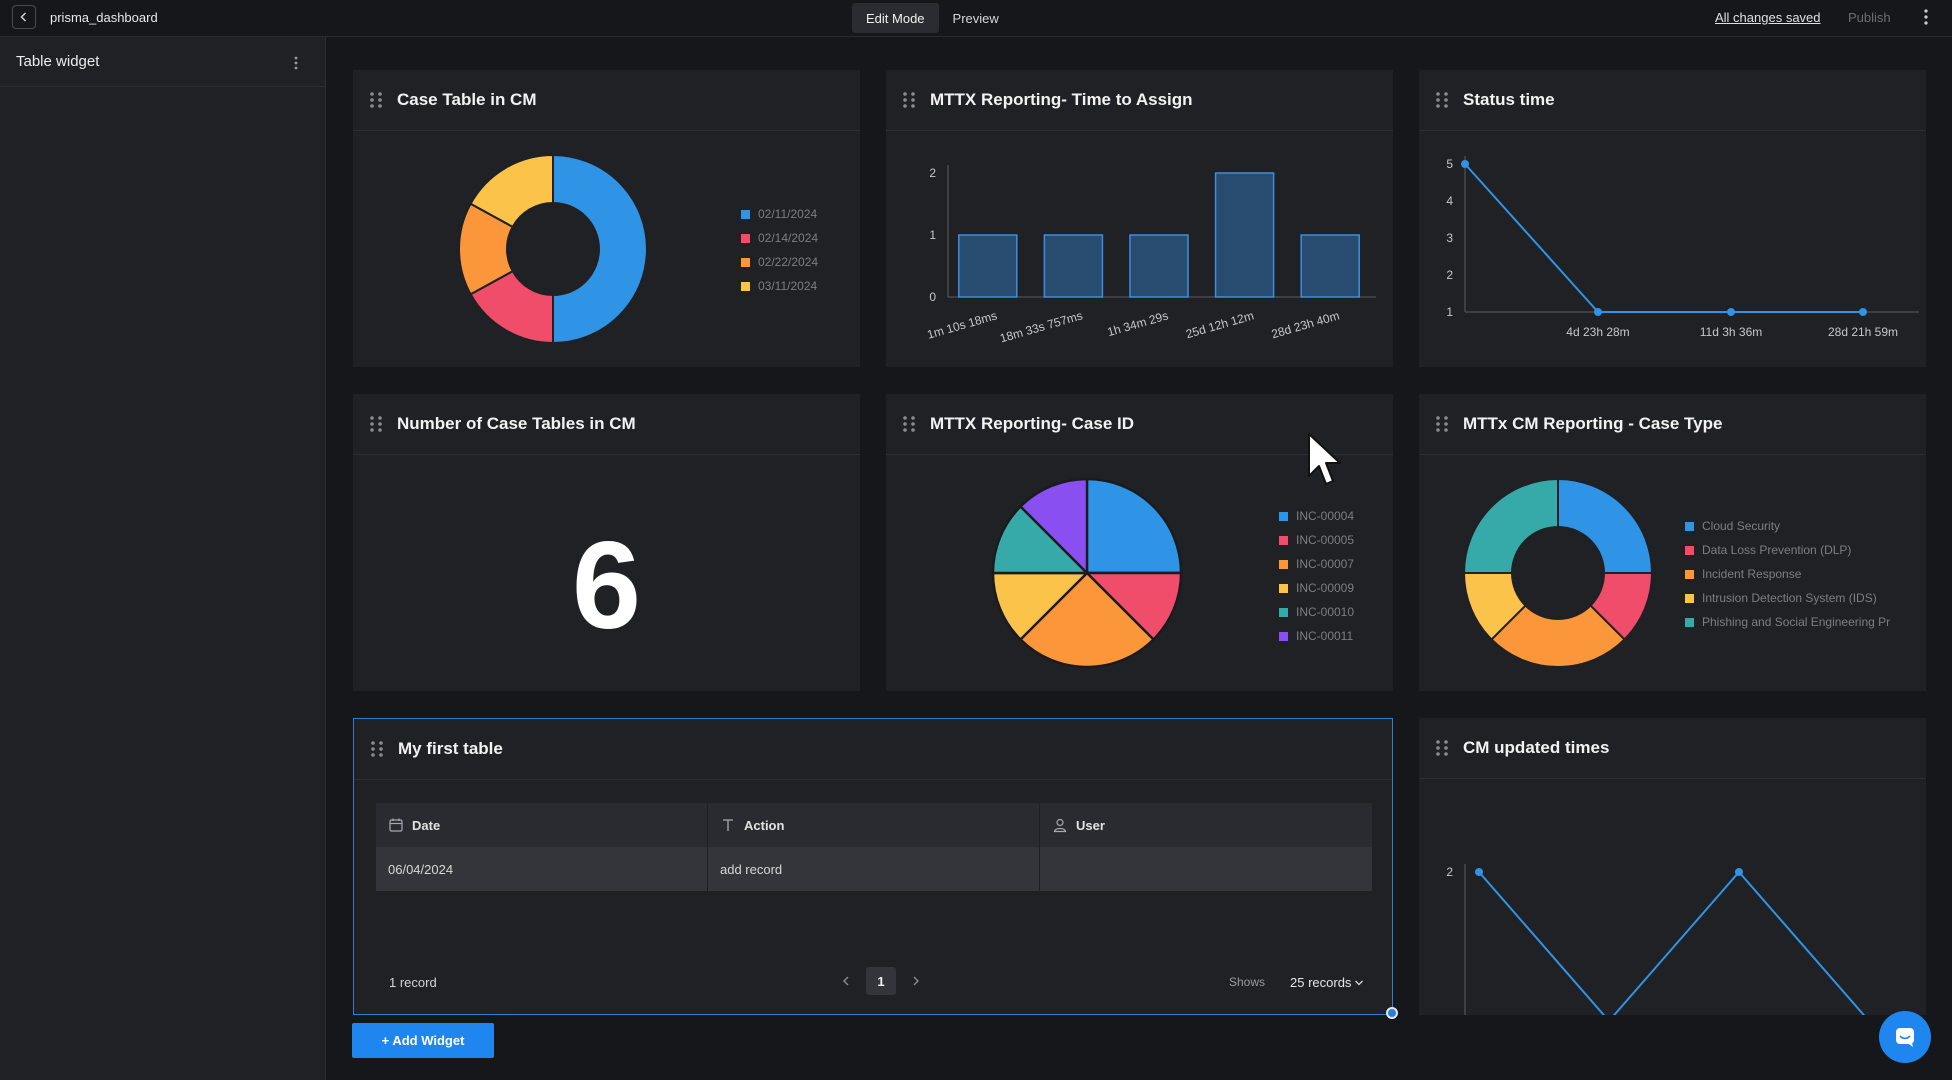 The height and width of the screenshot is (1080, 1952). I want to click on page-number: 1, so click(881, 981).